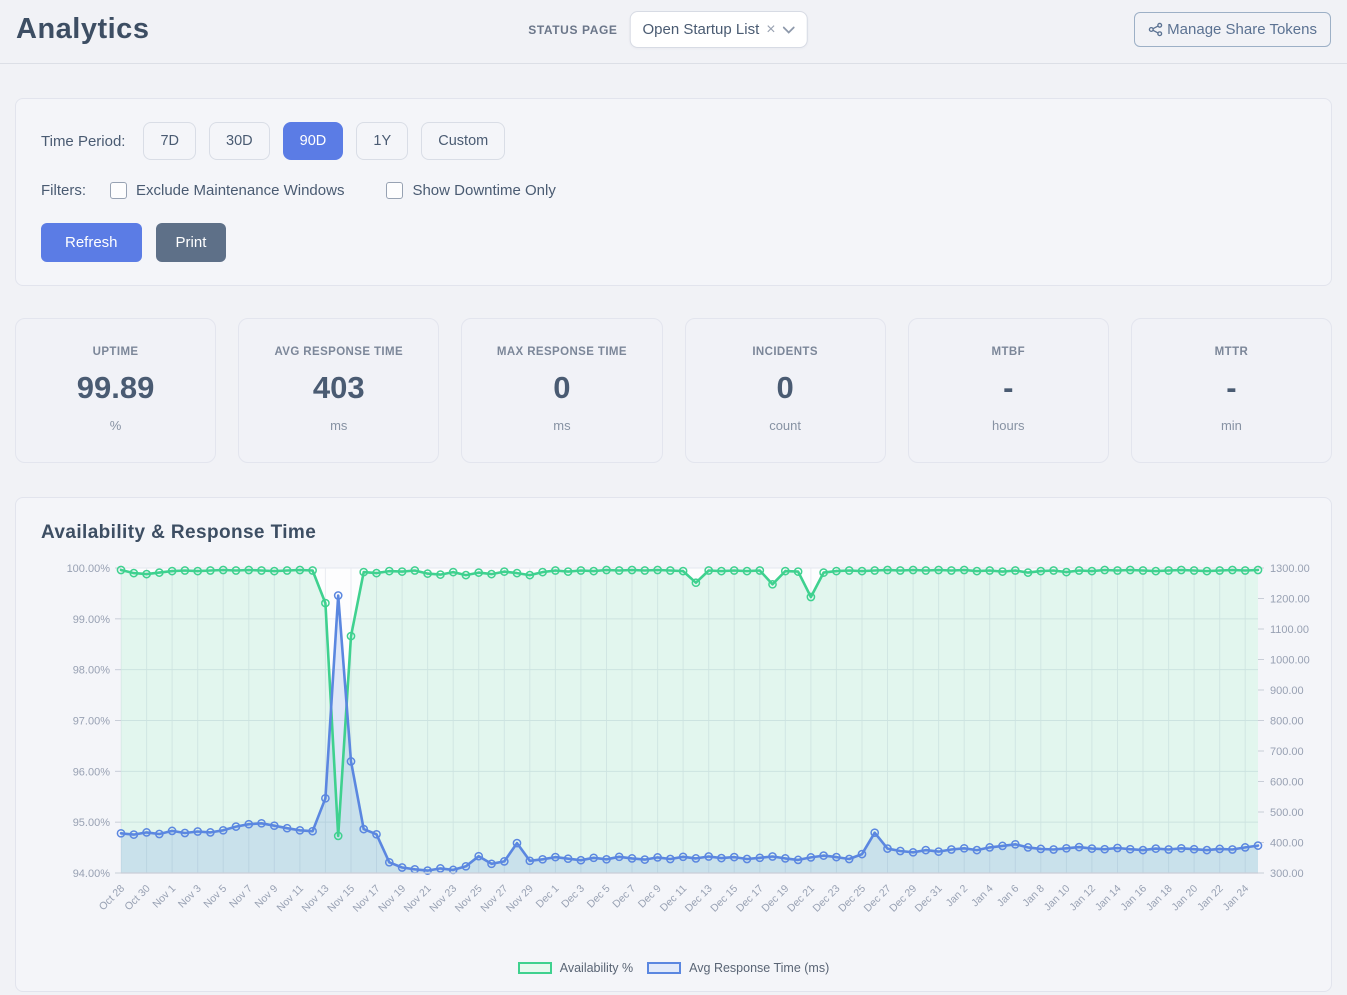  I want to click on svg-text: Dec 7, so click(624, 897).